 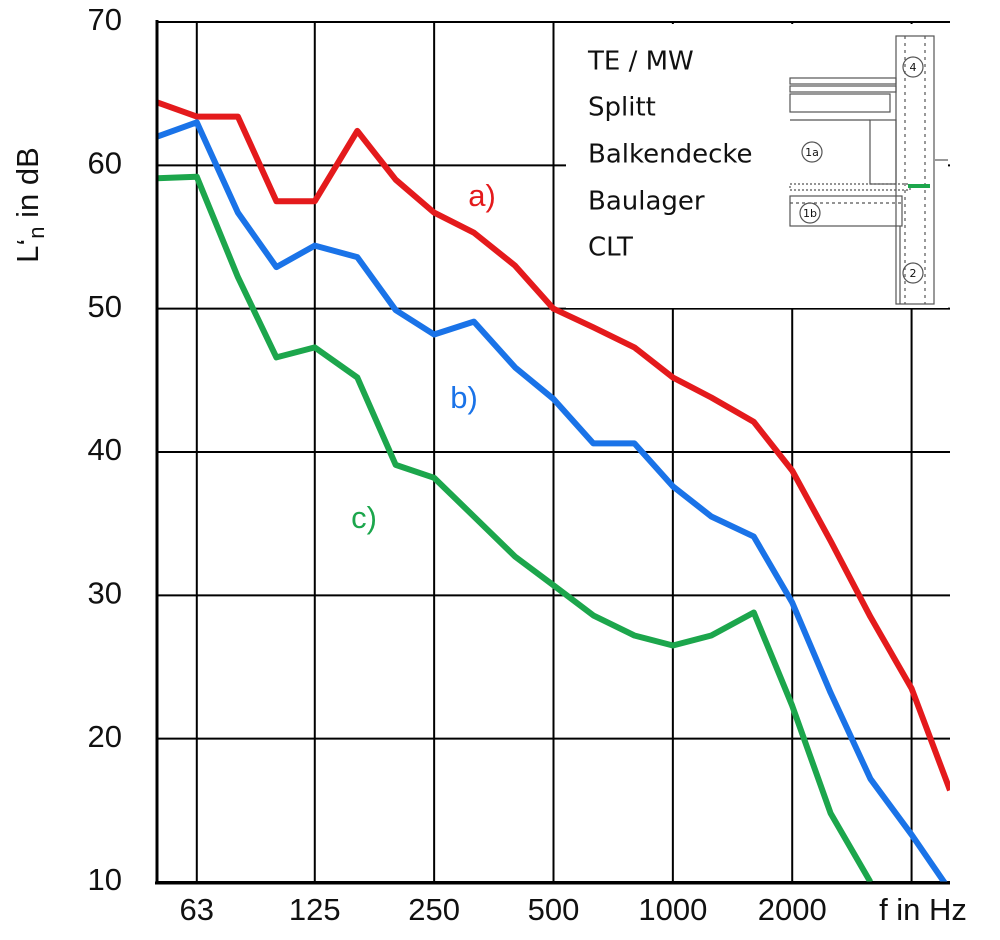 I want to click on y-tick-label: 10, so click(x=105, y=879).